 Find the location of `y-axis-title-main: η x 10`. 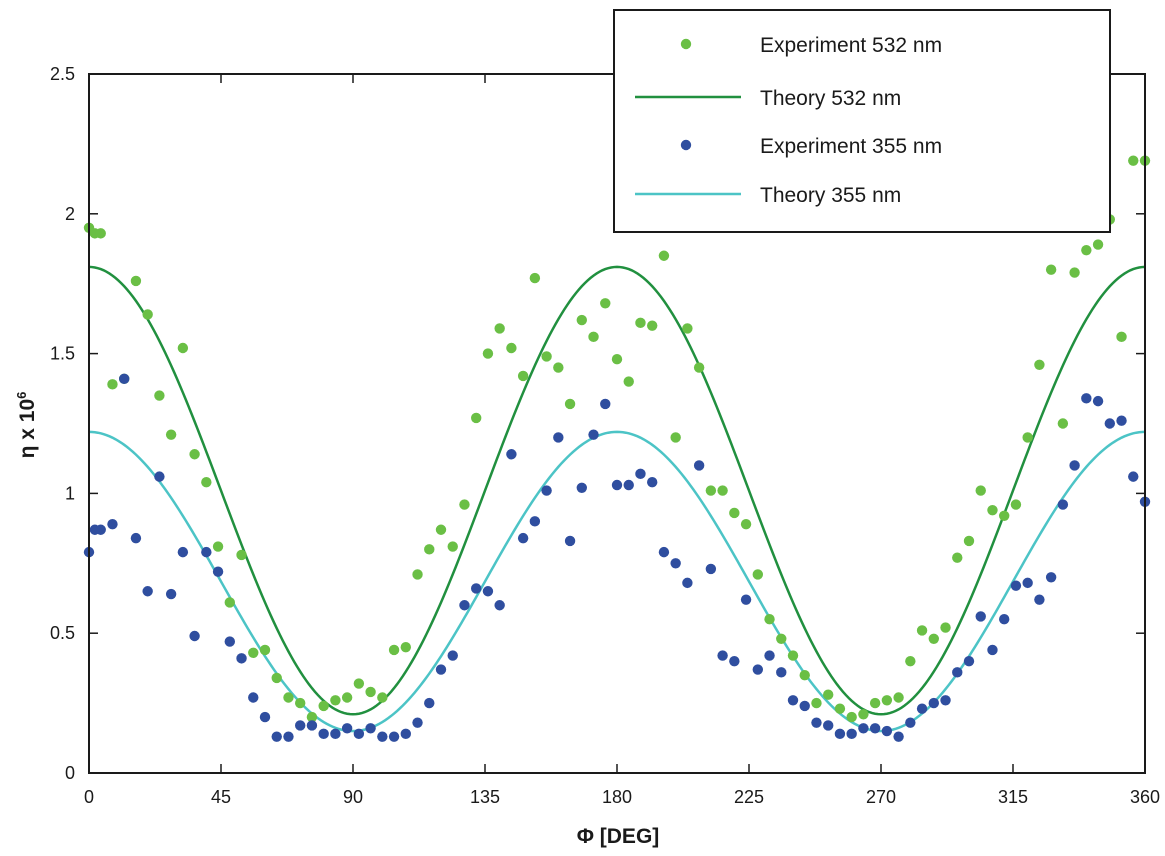

y-axis-title-main: η x 10 is located at coordinates (27, 429).